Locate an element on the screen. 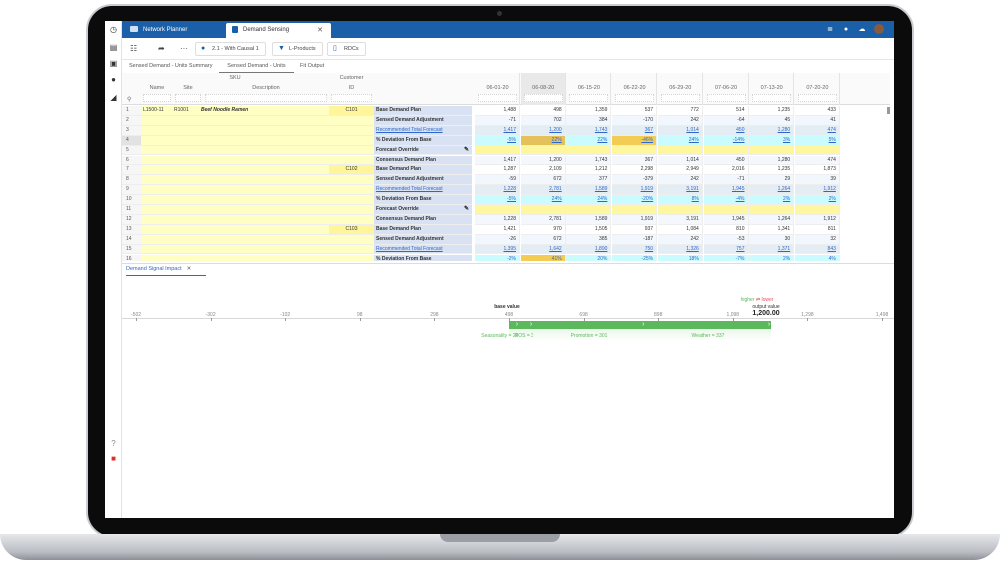  value-cell: 22% is located at coordinates (589, 140).